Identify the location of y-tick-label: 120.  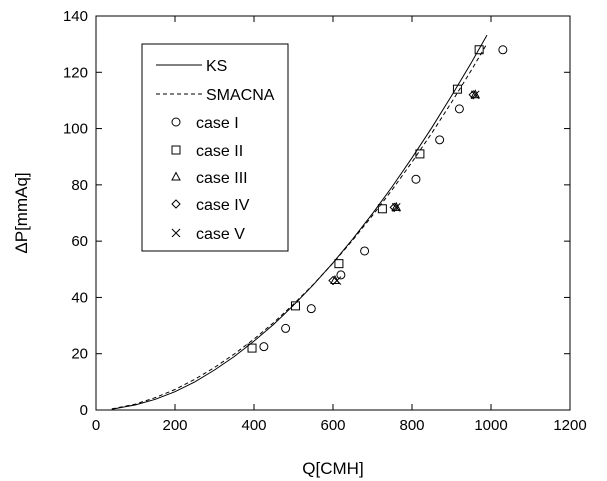
(75, 72).